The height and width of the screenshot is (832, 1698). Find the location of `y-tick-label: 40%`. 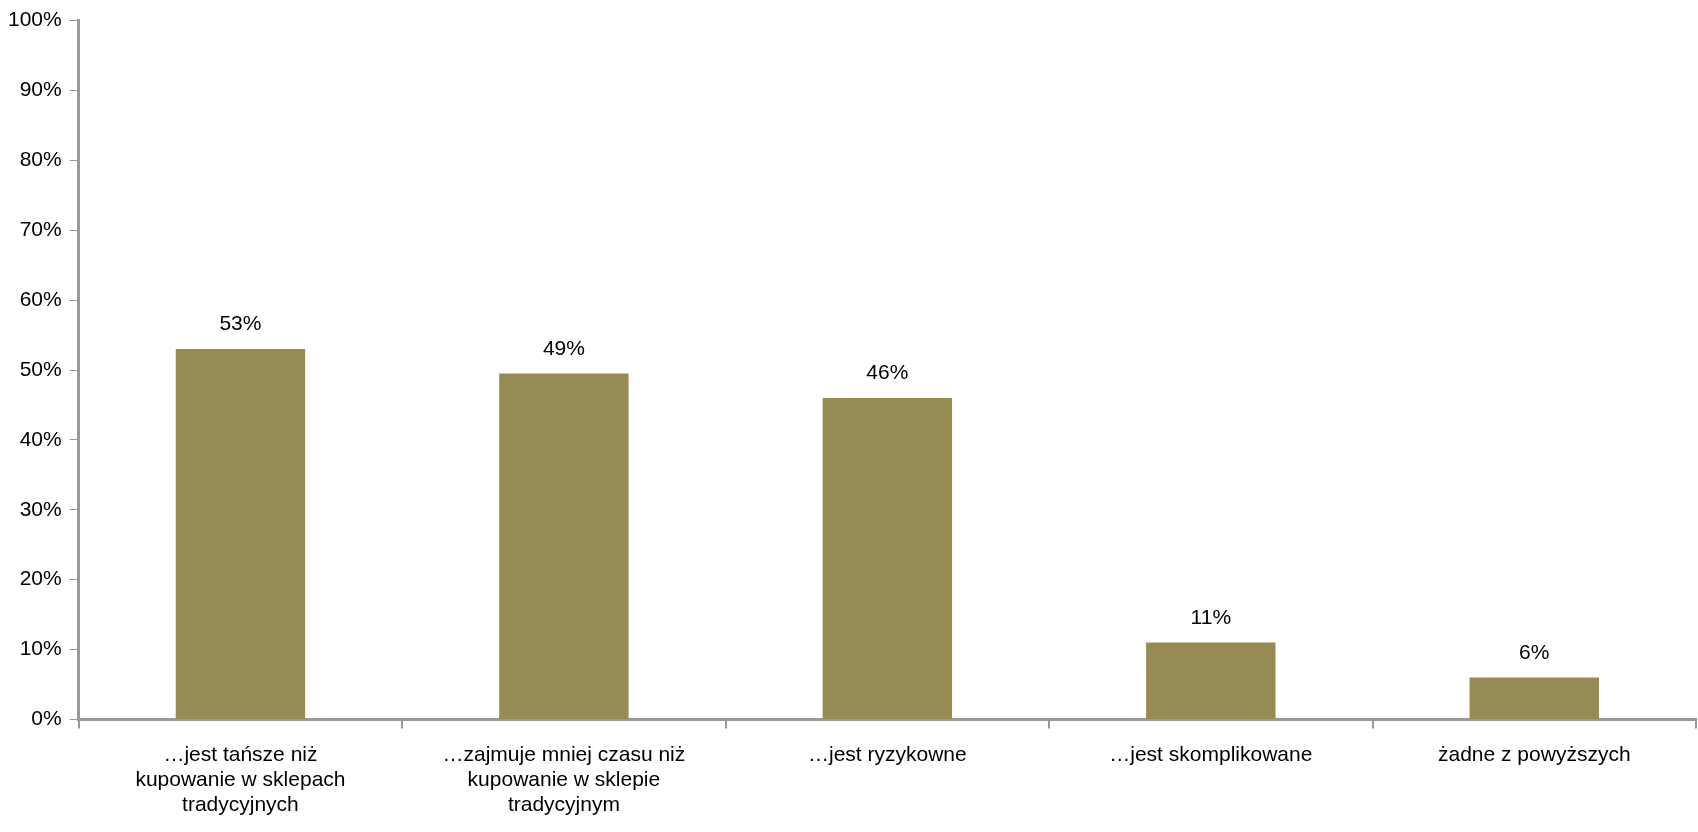

y-tick-label: 40% is located at coordinates (40, 438).